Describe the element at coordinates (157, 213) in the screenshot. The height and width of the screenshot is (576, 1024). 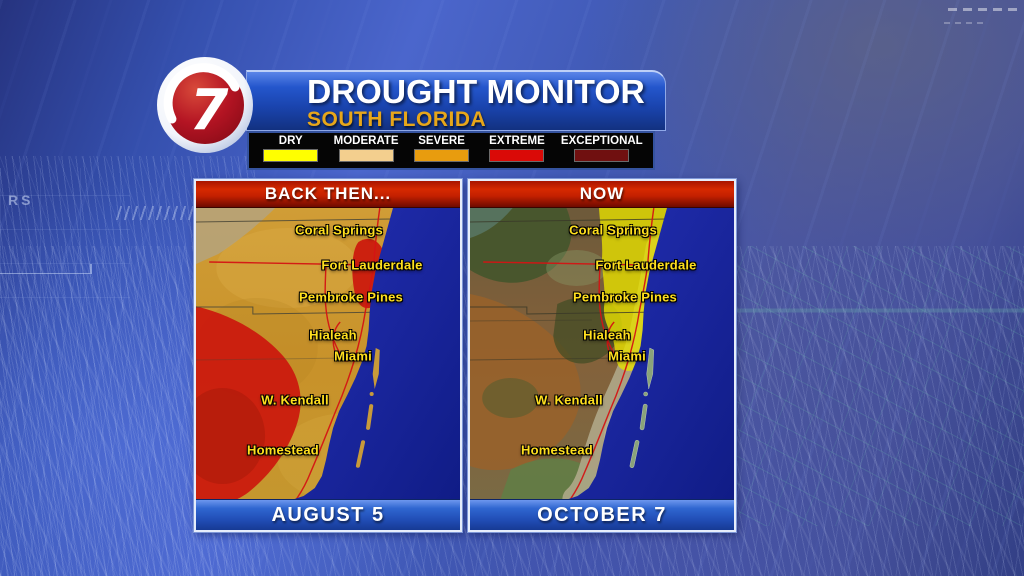
I see `background-hatch-marks` at that location.